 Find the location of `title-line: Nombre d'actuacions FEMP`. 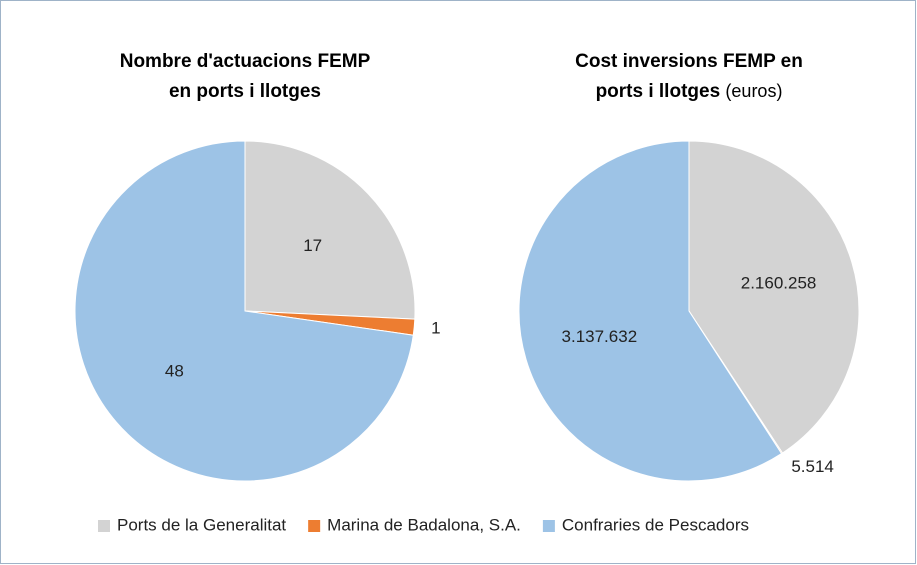

title-line: Nombre d'actuacions FEMP is located at coordinates (245, 61).